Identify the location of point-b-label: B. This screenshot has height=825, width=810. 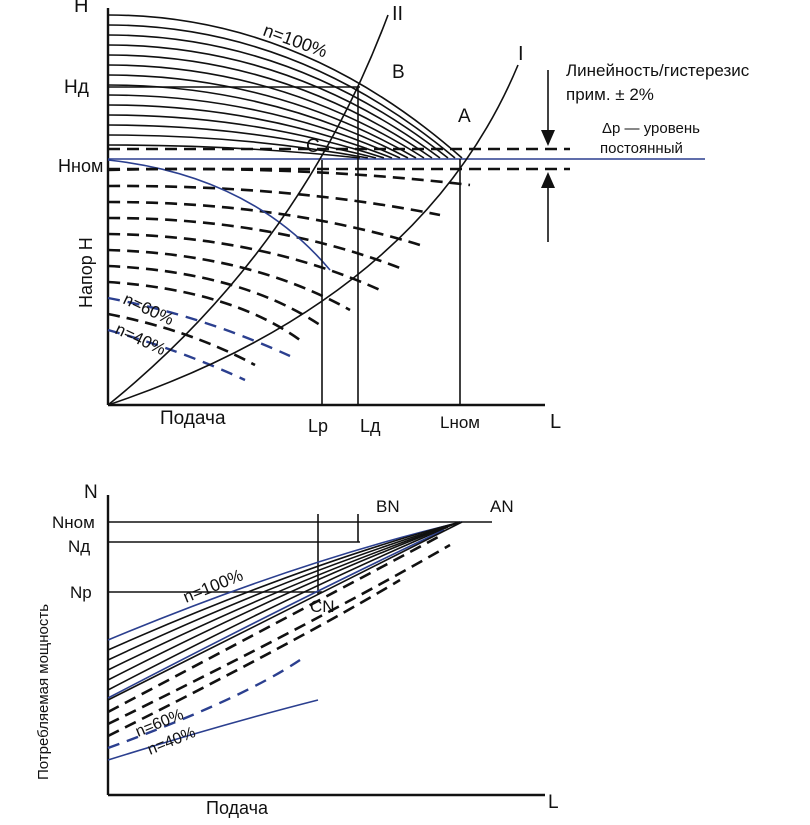
(398, 72).